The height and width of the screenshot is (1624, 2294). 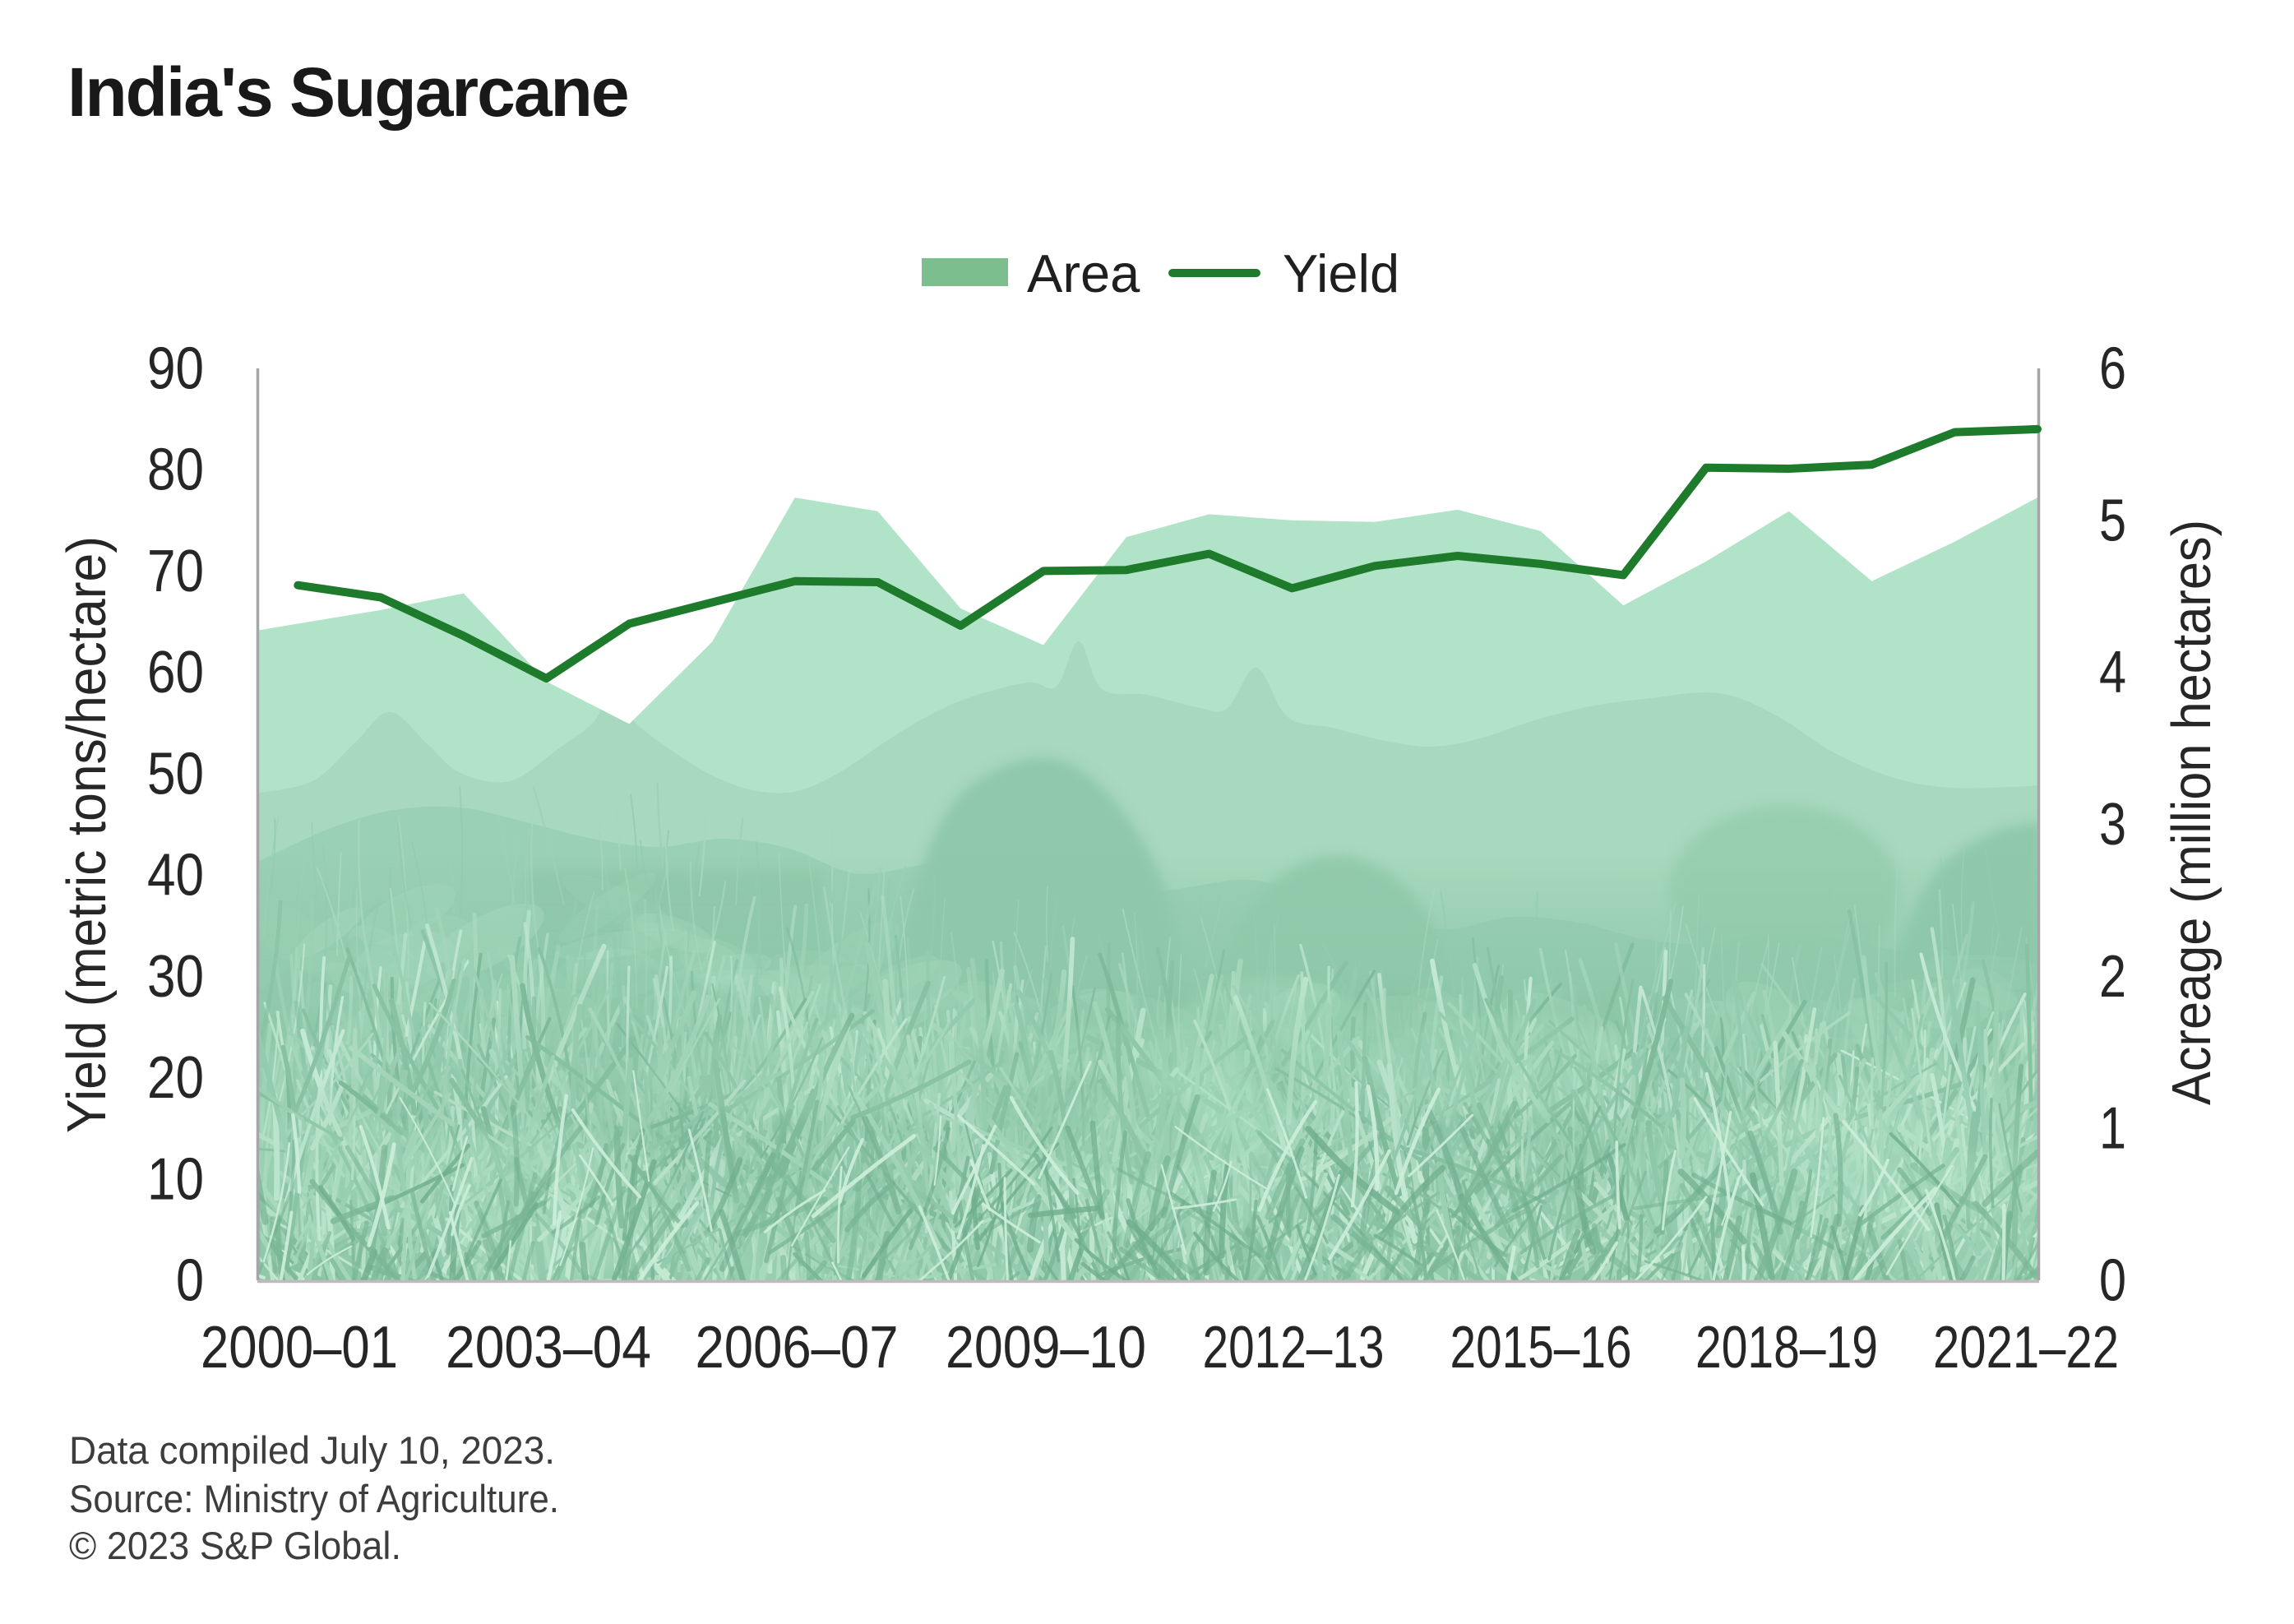 I want to click on svg-text: 5, so click(x=2112, y=520).